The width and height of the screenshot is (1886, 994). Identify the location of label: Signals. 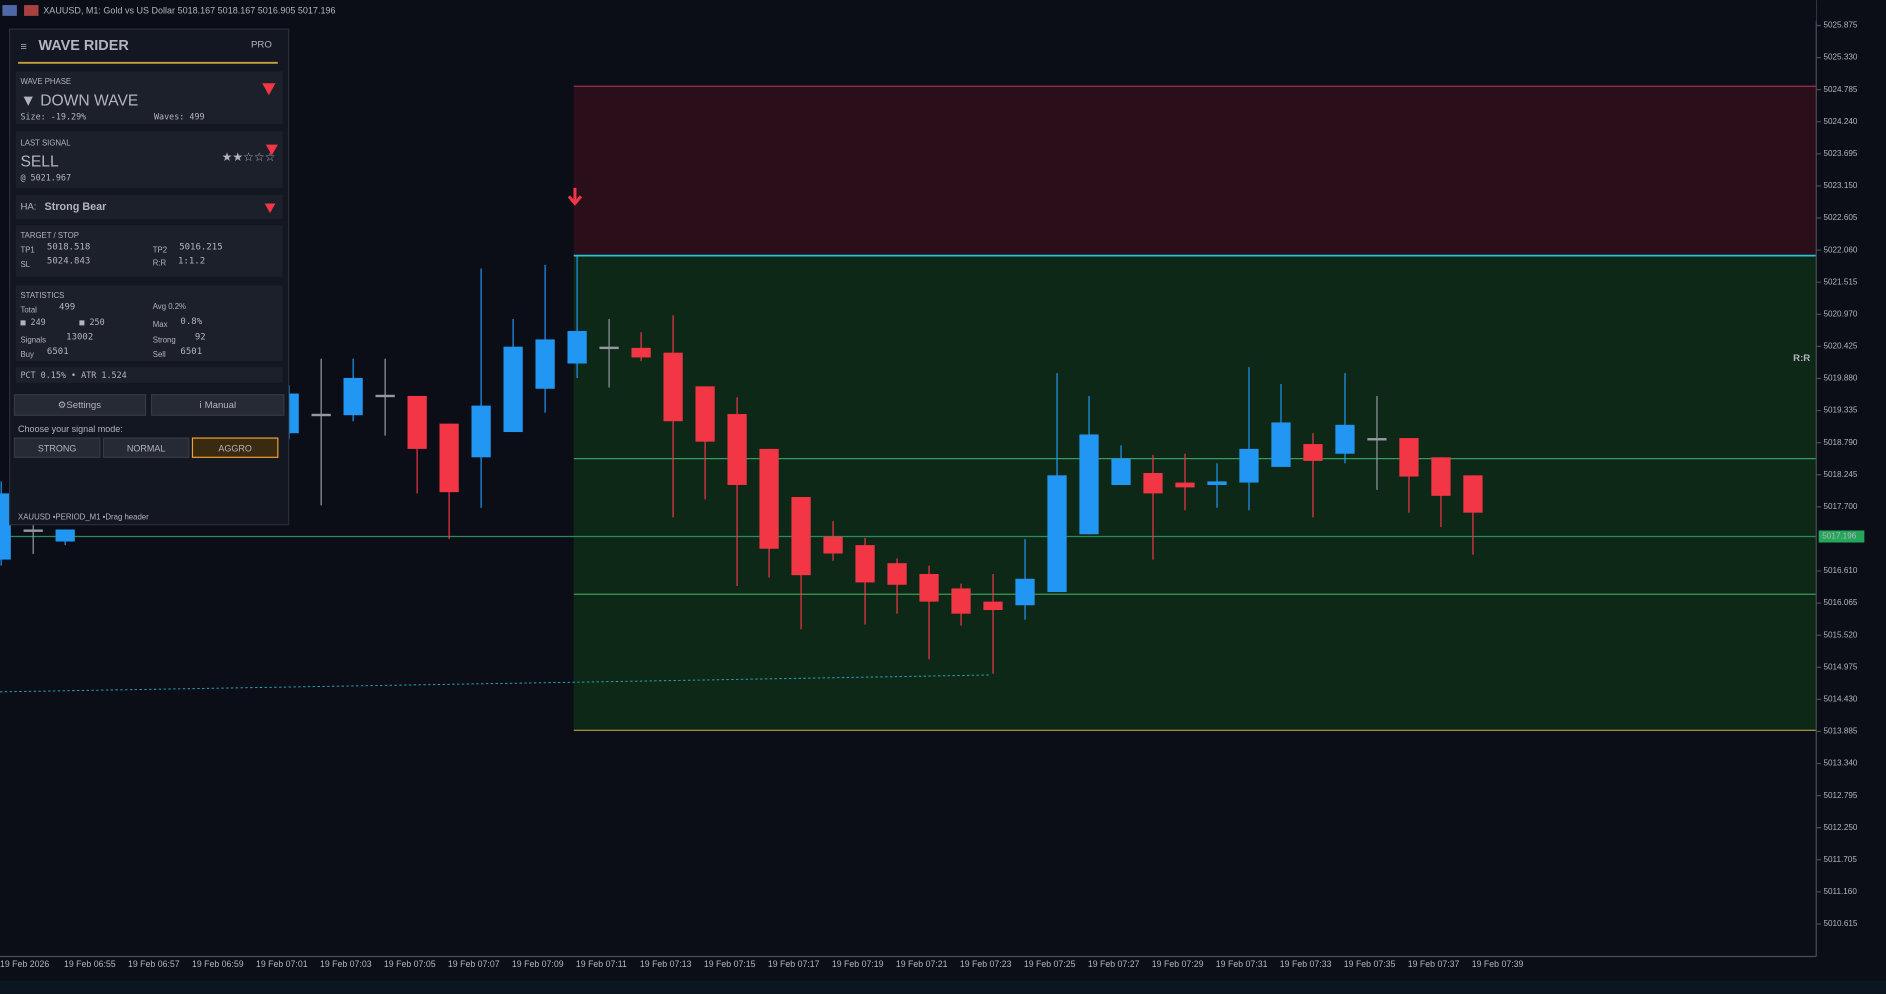
(33, 340).